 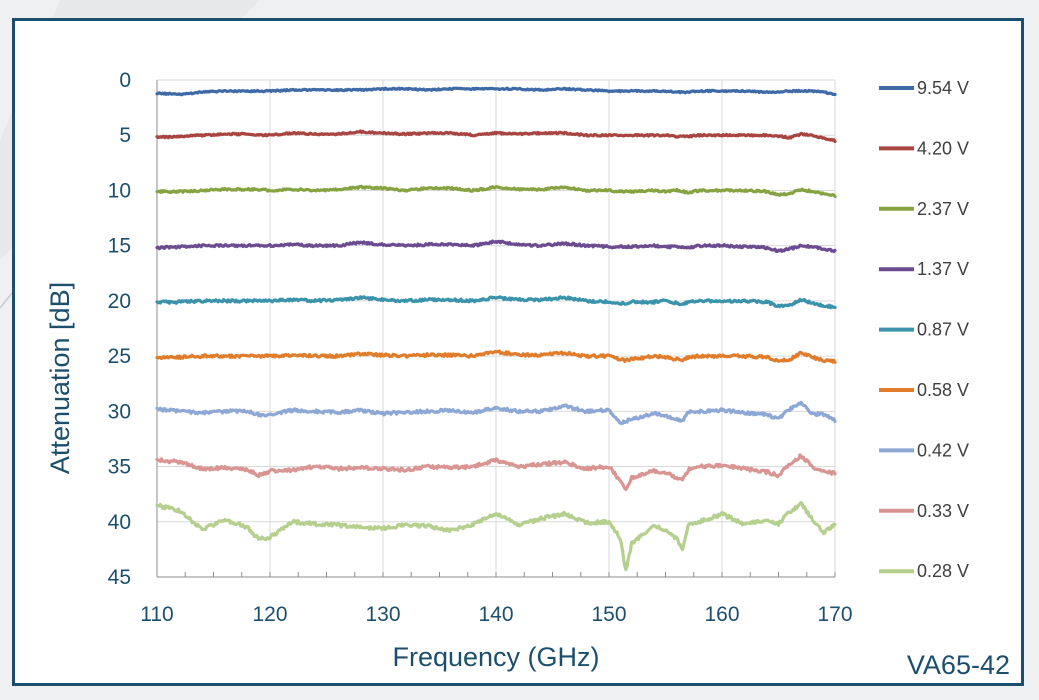 What do you see at coordinates (943, 450) in the screenshot?
I see `legend-label: 0.42 V` at bounding box center [943, 450].